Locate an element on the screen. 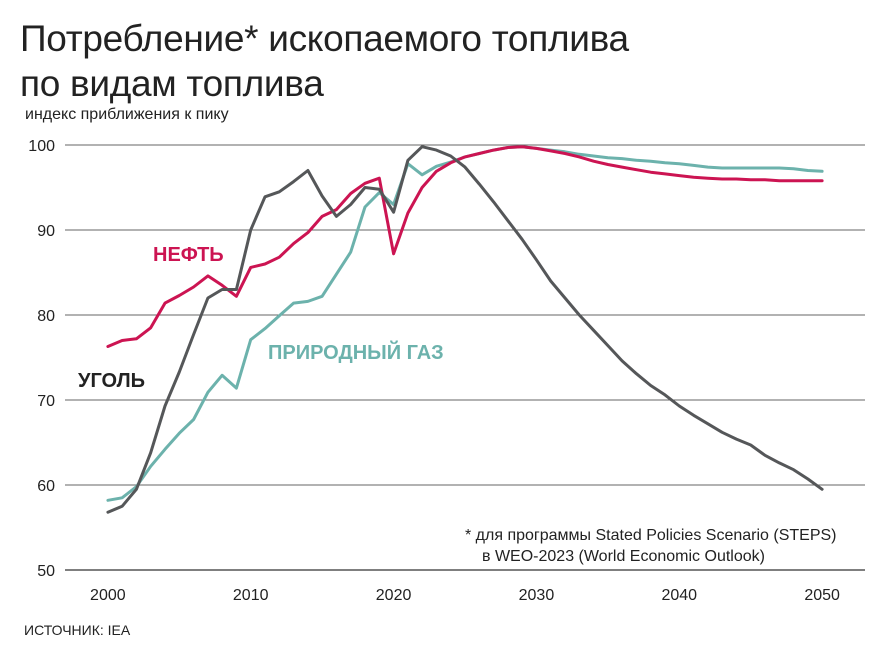 The height and width of the screenshot is (658, 887). series-label-coal: УГОЛЬ is located at coordinates (111, 381).